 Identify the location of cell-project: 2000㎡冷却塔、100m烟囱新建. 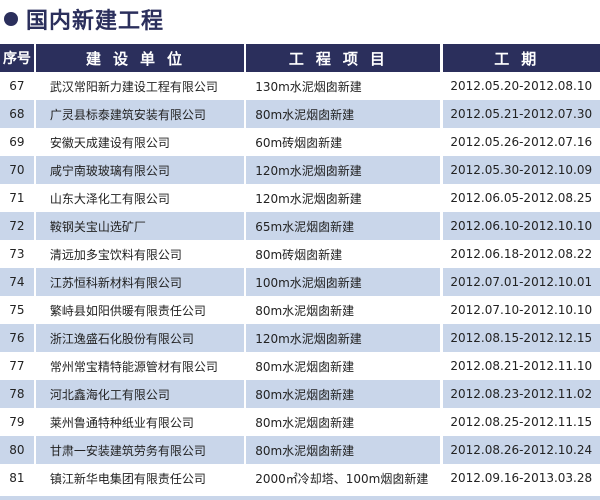
(342, 478).